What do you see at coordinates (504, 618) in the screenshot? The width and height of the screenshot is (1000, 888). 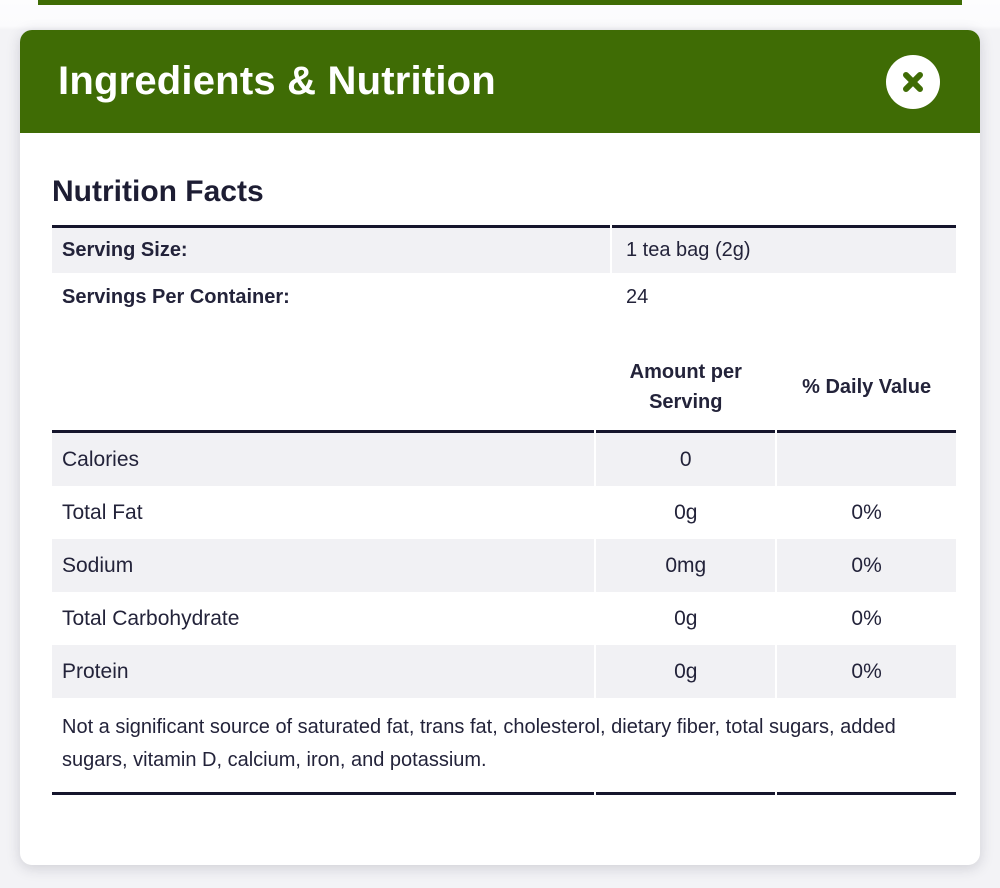 I see `table-row: Total Carbohydrate 0g 0%` at bounding box center [504, 618].